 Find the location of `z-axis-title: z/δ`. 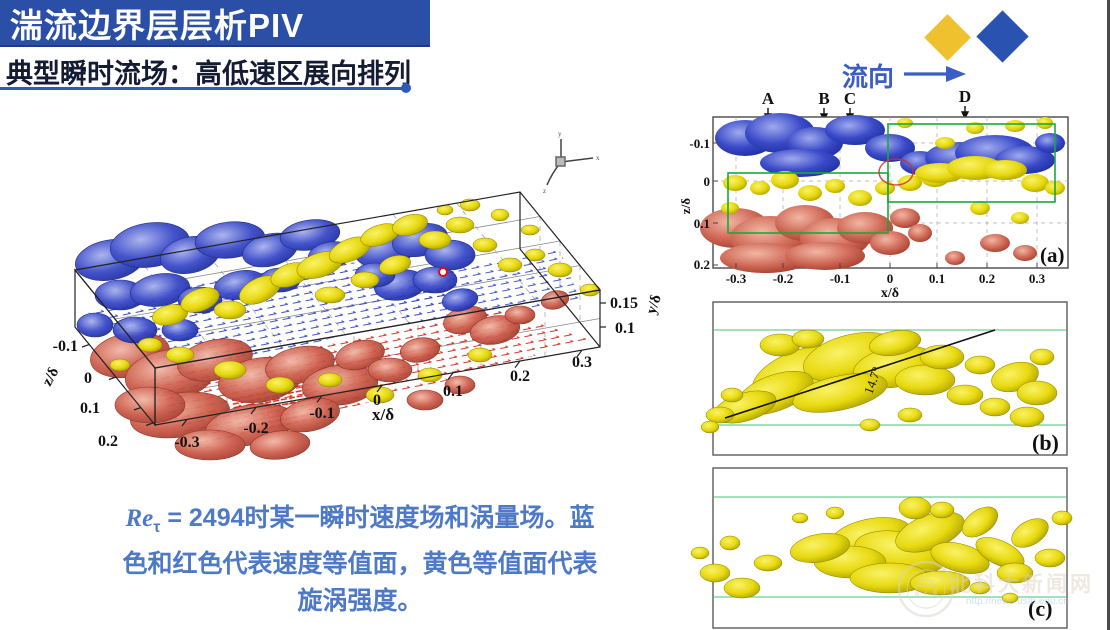

z-axis-title: z/δ is located at coordinates (50, 377).